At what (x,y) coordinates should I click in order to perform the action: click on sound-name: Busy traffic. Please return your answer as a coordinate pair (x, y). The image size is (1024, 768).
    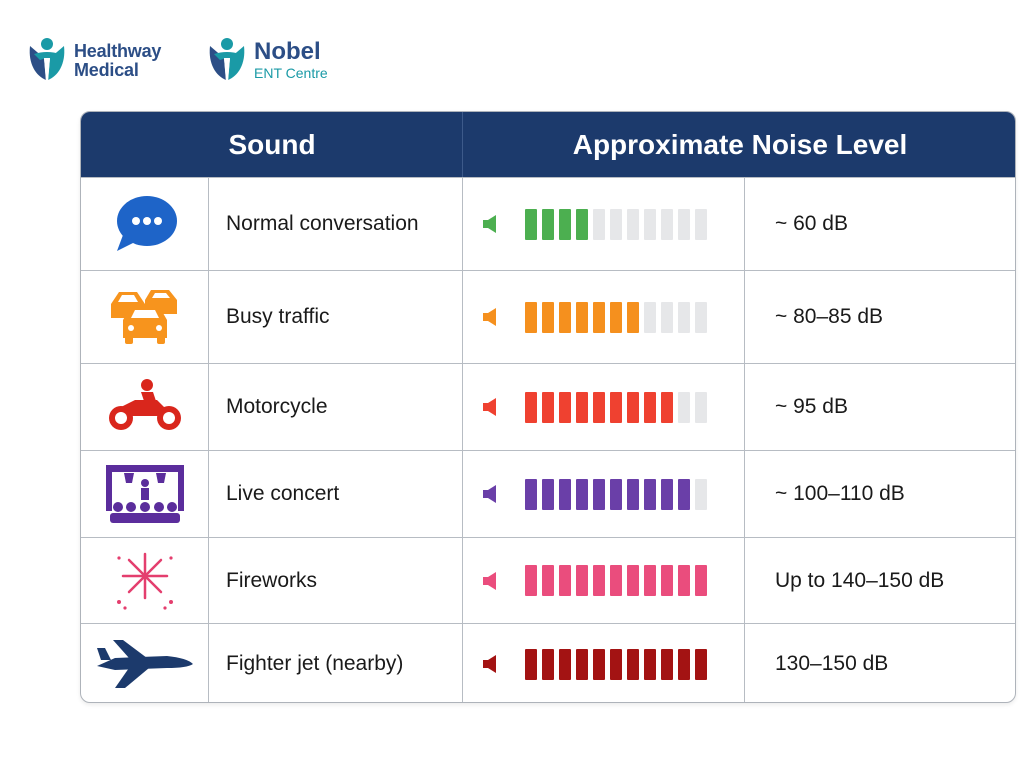
    Looking at the image, I should click on (336, 317).